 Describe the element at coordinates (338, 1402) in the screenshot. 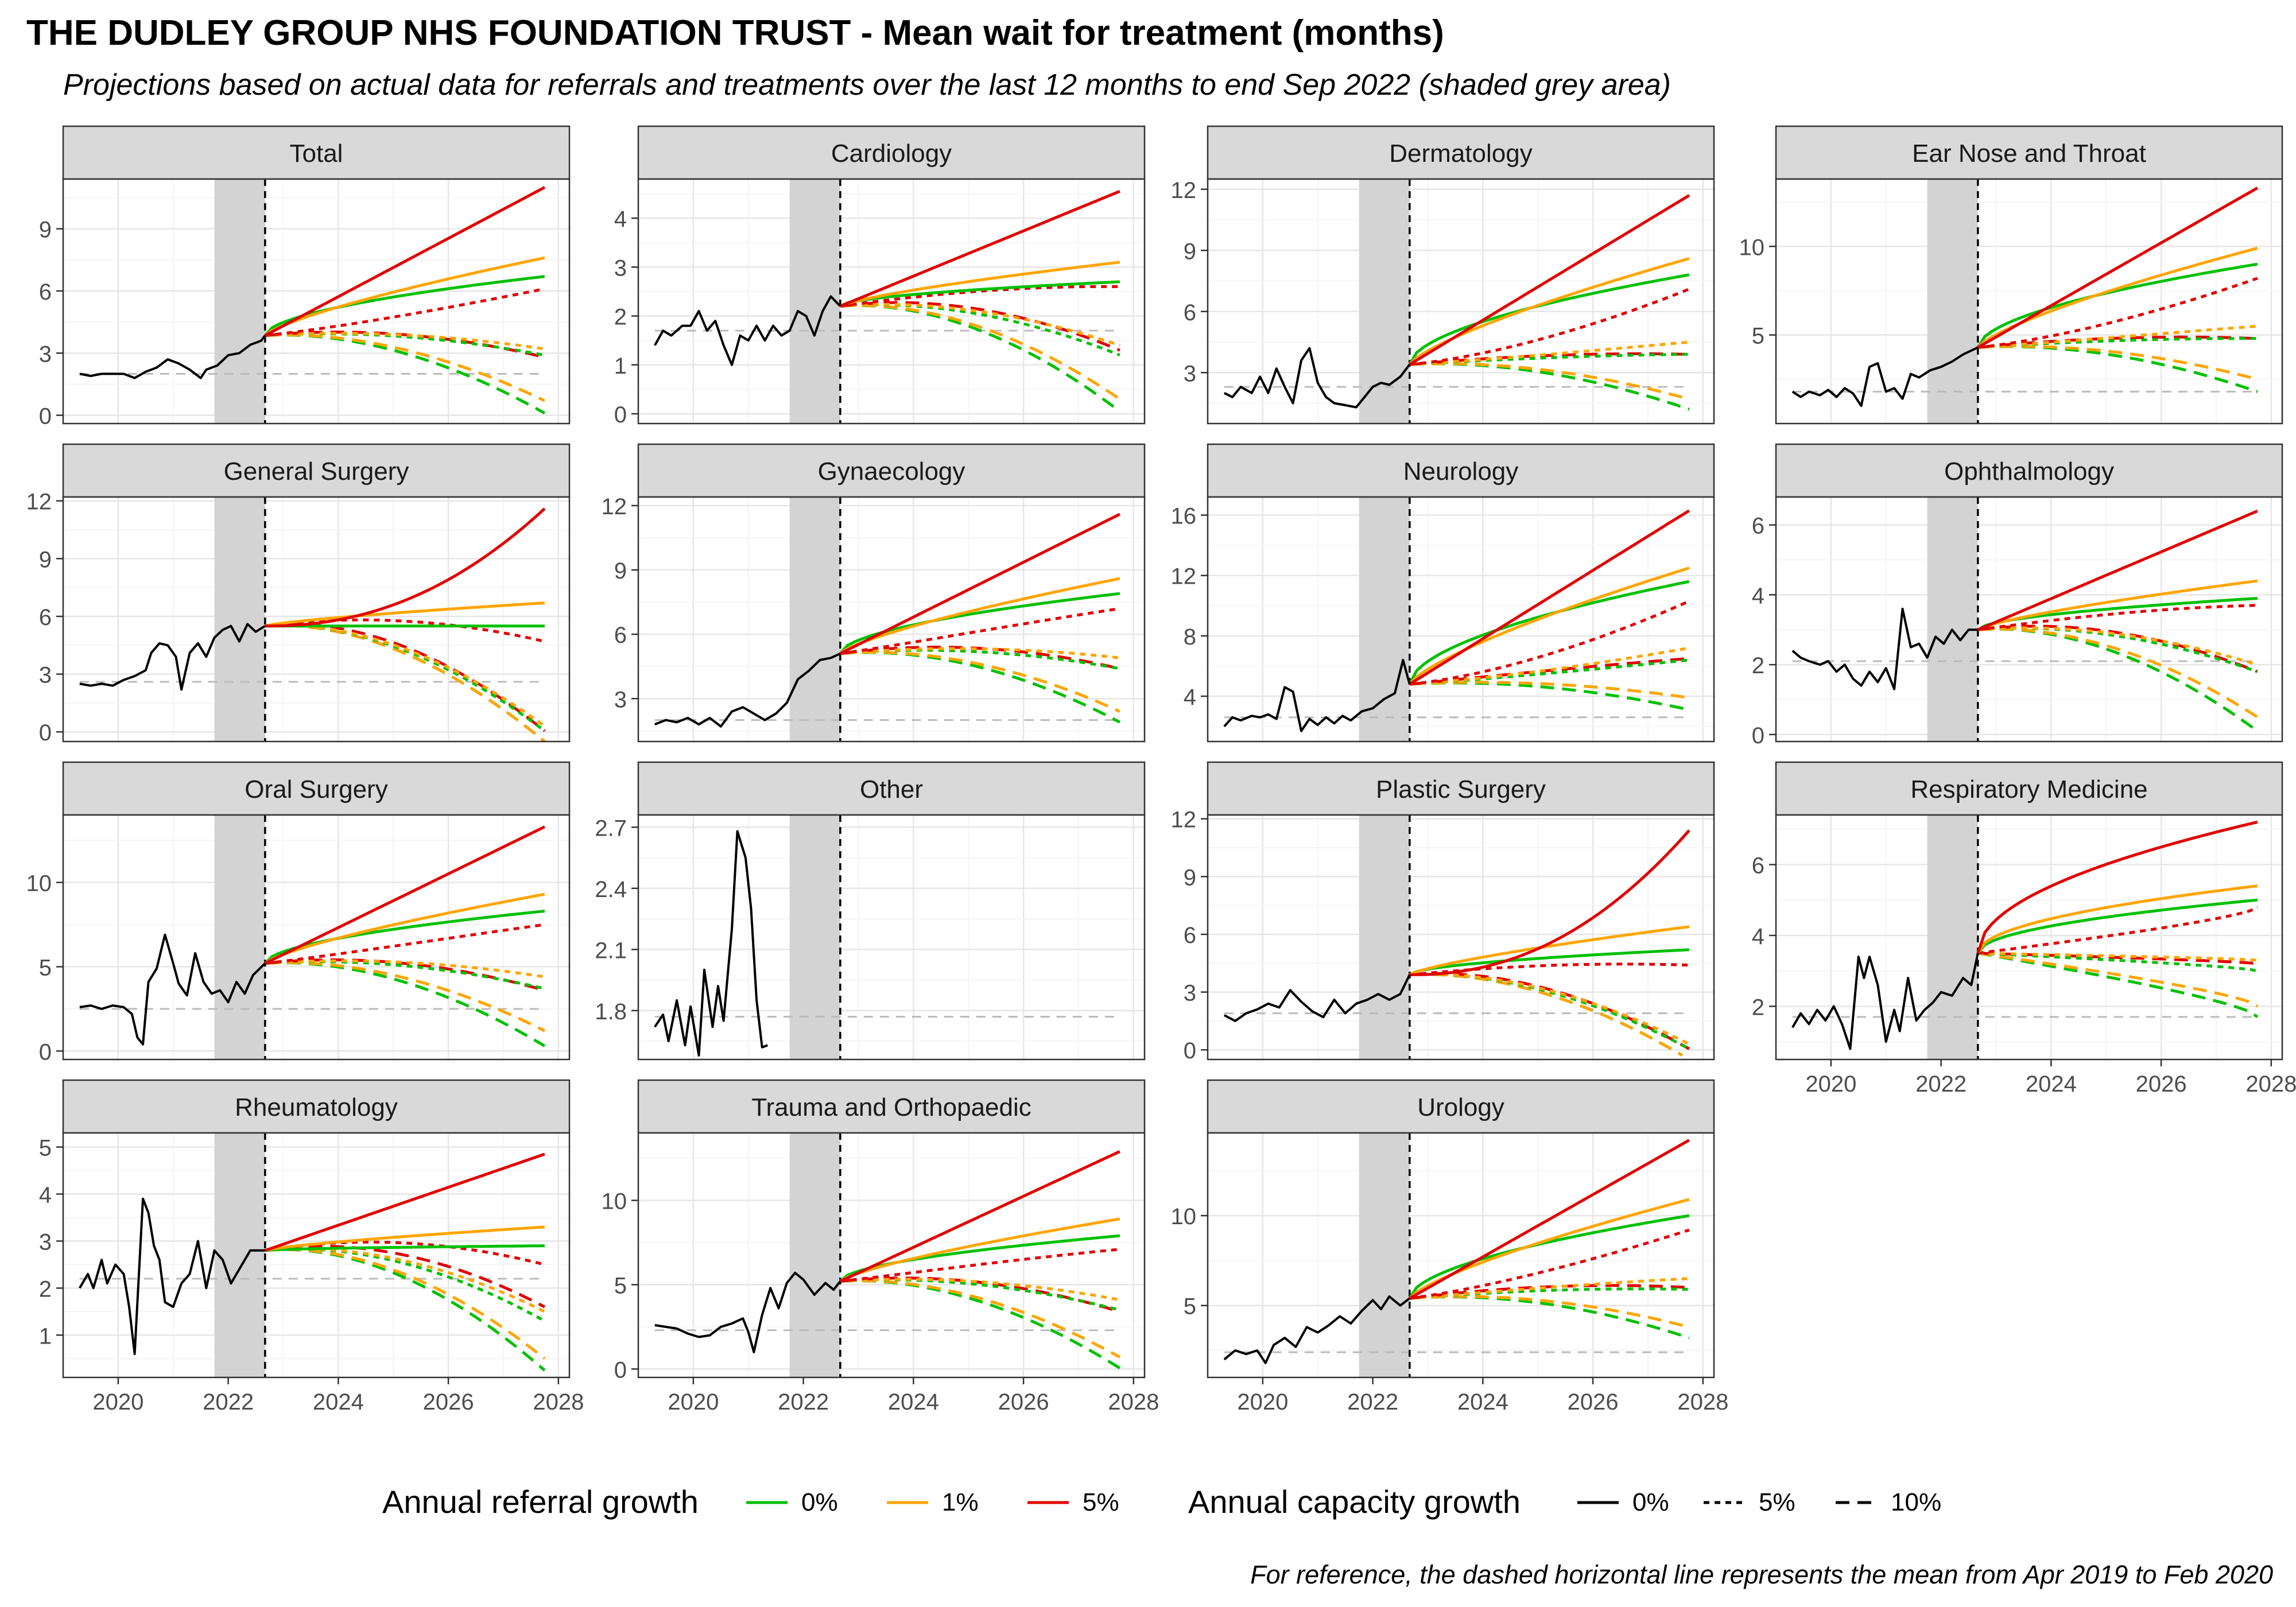

I see `x-tick-label: 2024` at that location.